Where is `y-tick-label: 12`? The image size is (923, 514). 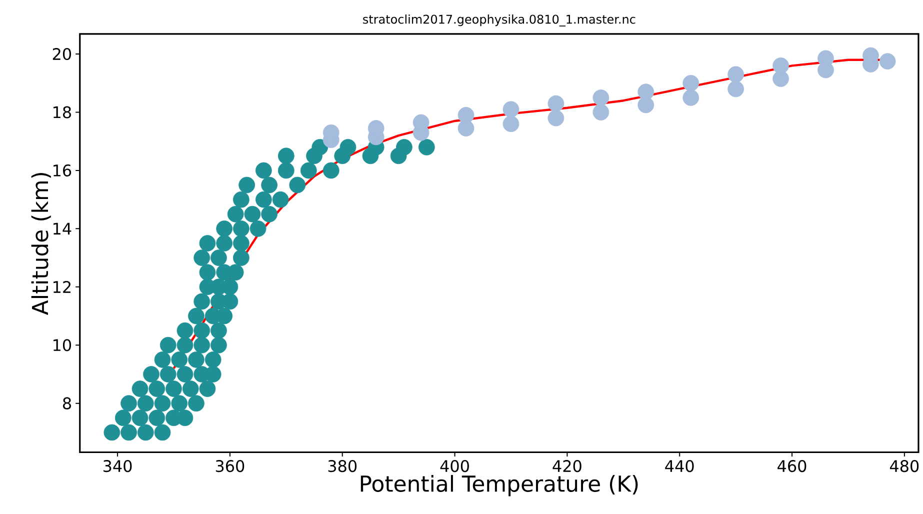
y-tick-label: 12 is located at coordinates (62, 286).